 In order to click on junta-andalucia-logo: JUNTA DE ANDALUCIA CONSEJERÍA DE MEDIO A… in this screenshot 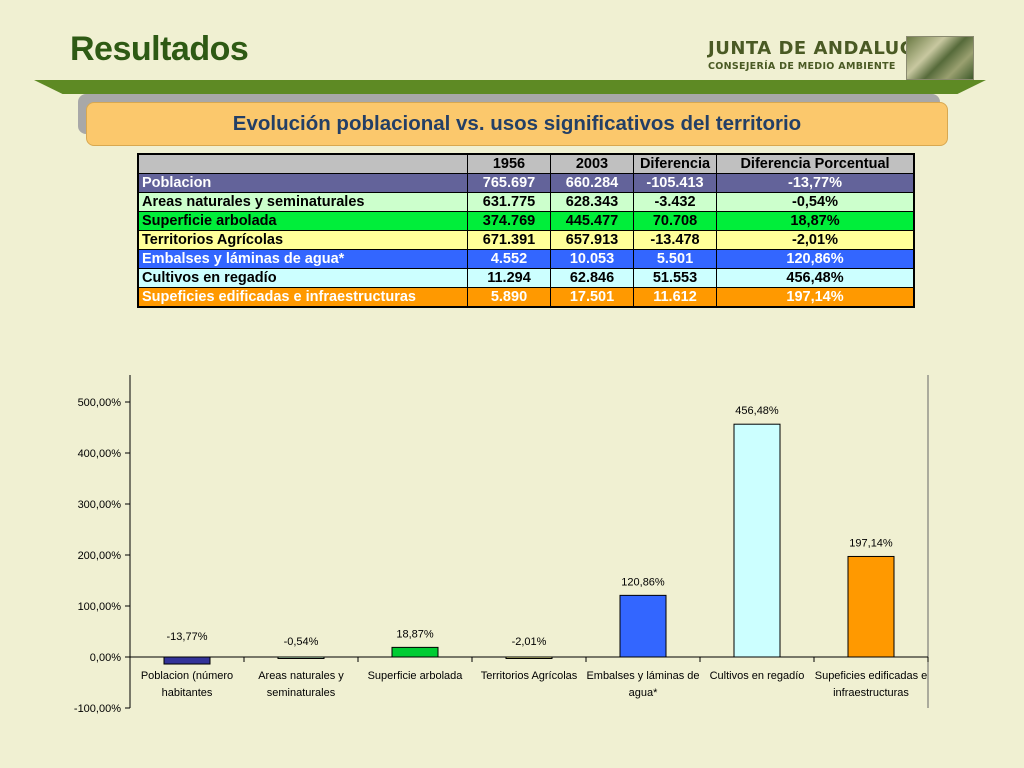, I will do `click(821, 55)`.